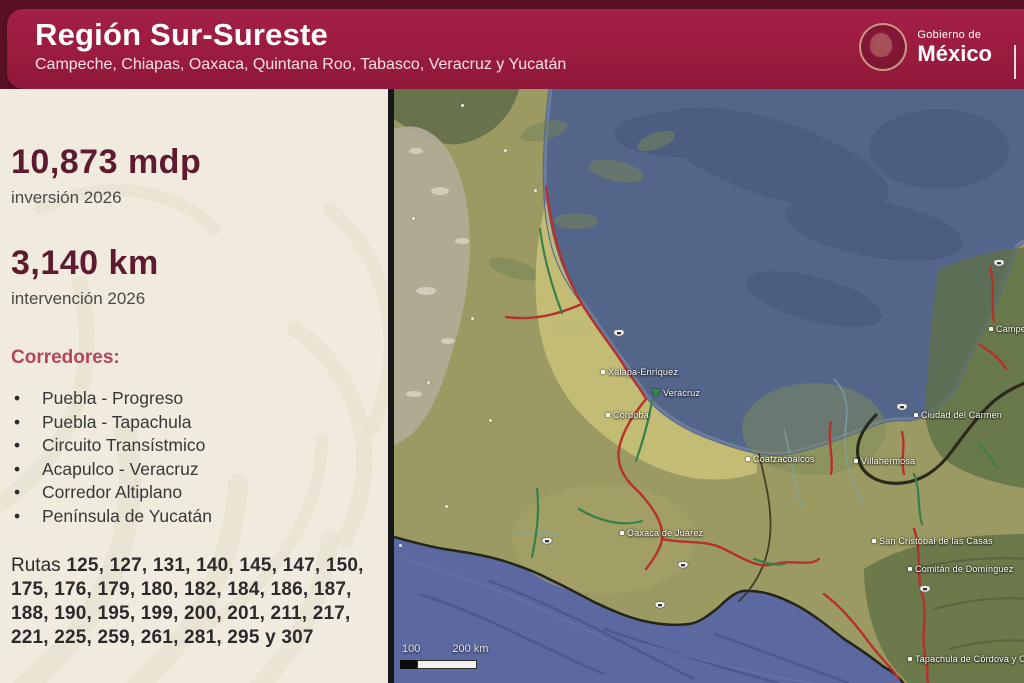 The height and width of the screenshot is (683, 1024). I want to click on city-name-text: Xalapa-Enríquez, so click(643, 372).